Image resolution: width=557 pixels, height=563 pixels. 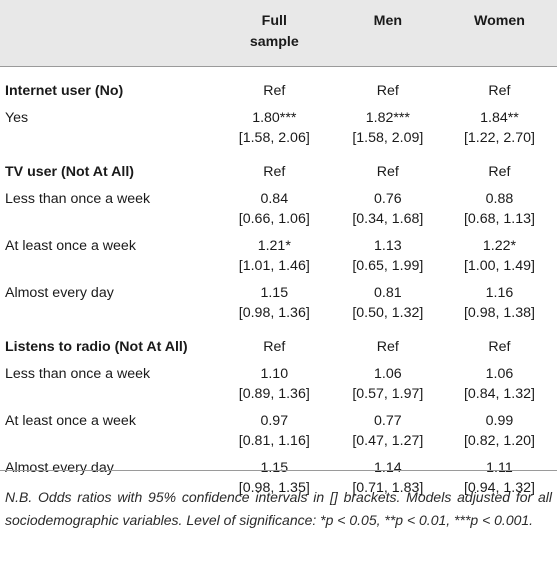 What do you see at coordinates (388, 265) in the screenshot?
I see `confidence-interval: [0.65, 1.99]` at bounding box center [388, 265].